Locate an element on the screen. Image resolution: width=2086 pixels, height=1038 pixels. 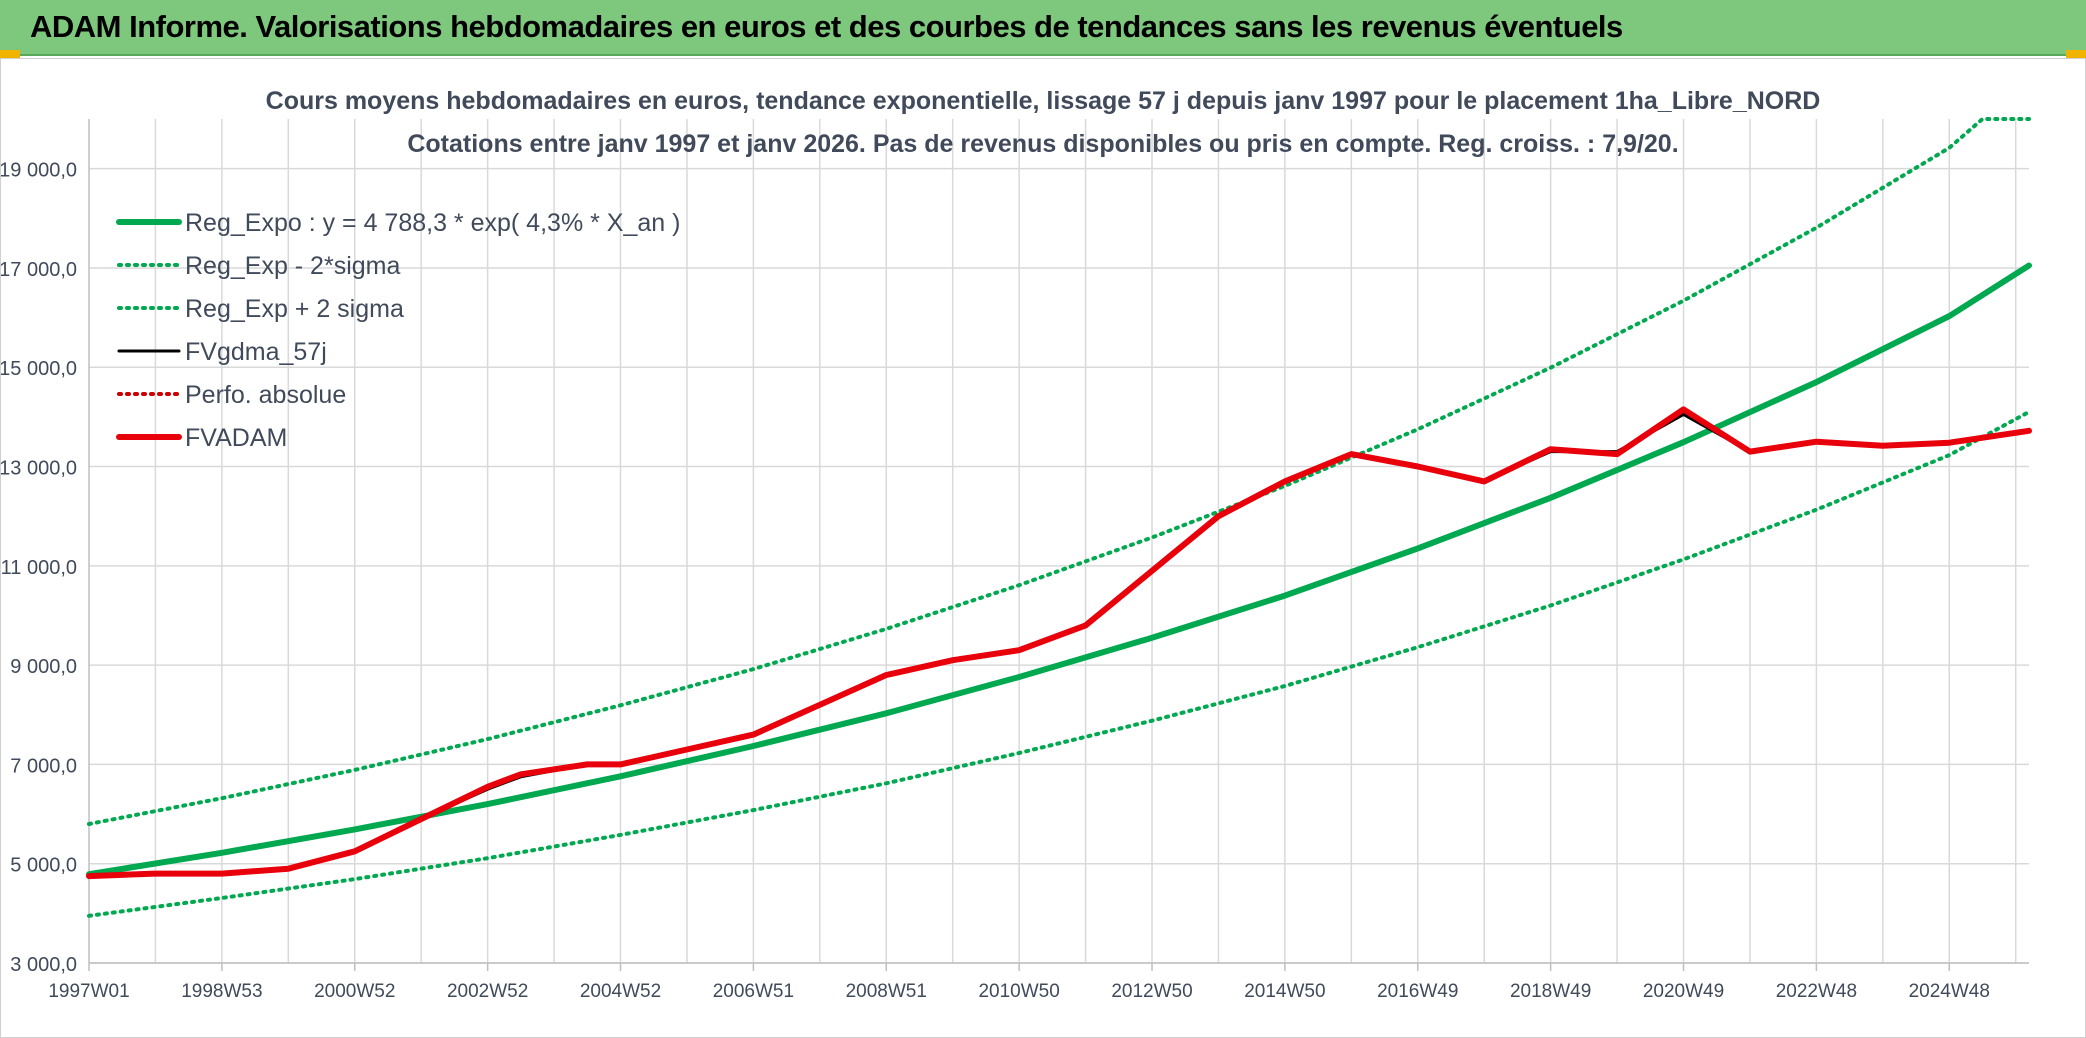
legend-label: Perfo. absolue is located at coordinates (265, 395).